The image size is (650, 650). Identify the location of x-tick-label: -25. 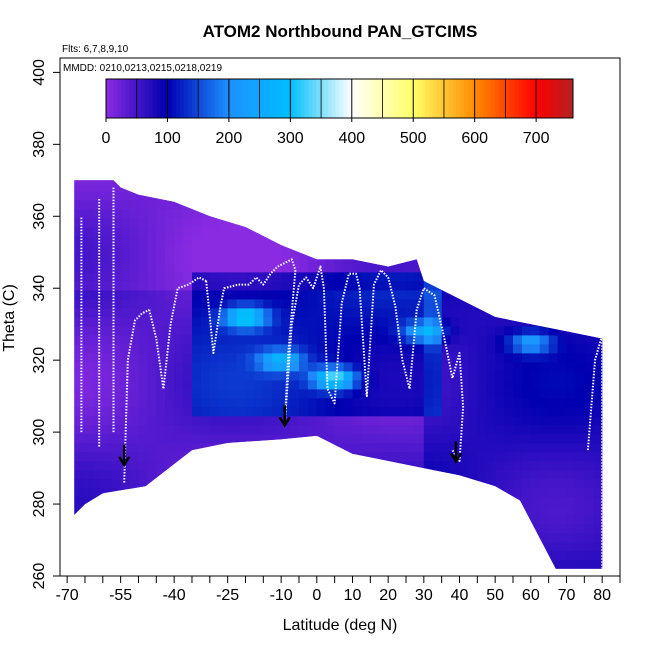
(227, 595).